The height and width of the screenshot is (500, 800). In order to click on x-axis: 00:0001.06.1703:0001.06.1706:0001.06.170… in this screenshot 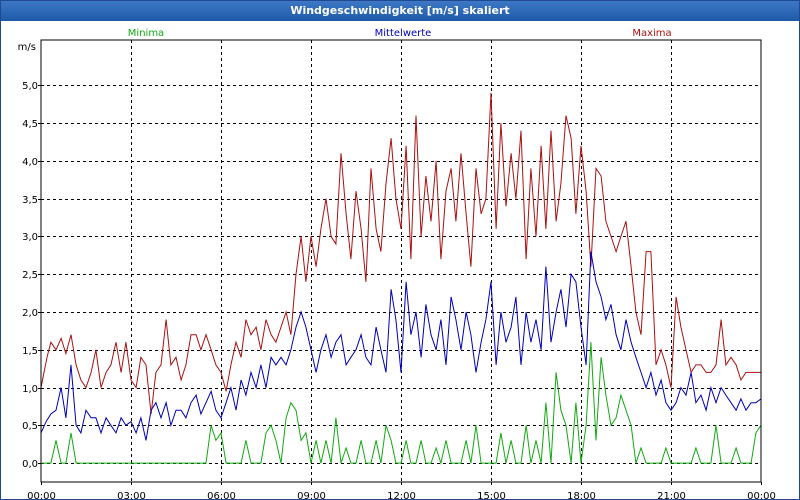, I will do `click(401, 490)`.